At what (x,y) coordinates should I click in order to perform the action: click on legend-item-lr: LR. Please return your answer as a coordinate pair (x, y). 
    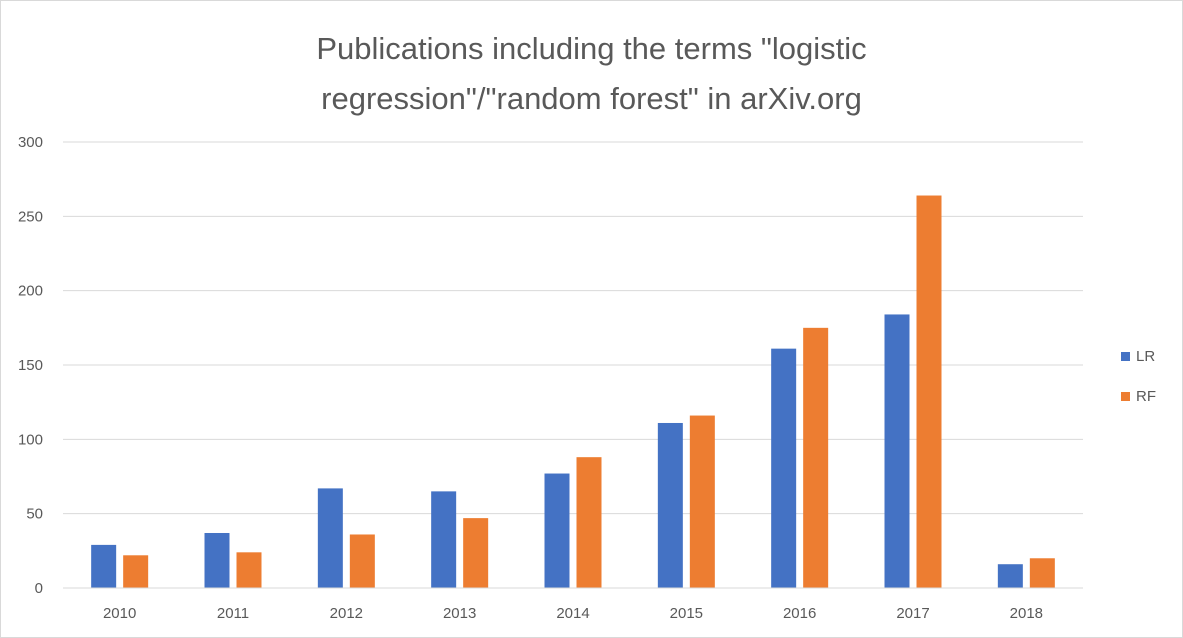
    Looking at the image, I should click on (1138, 356).